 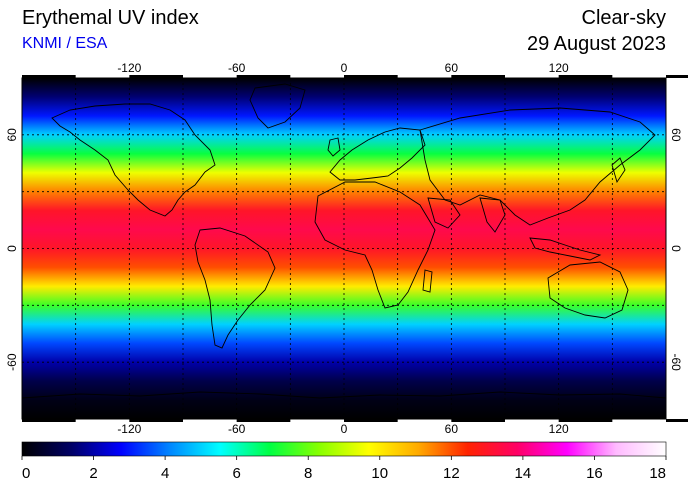 I want to click on coastline-australia, so click(x=588, y=290).